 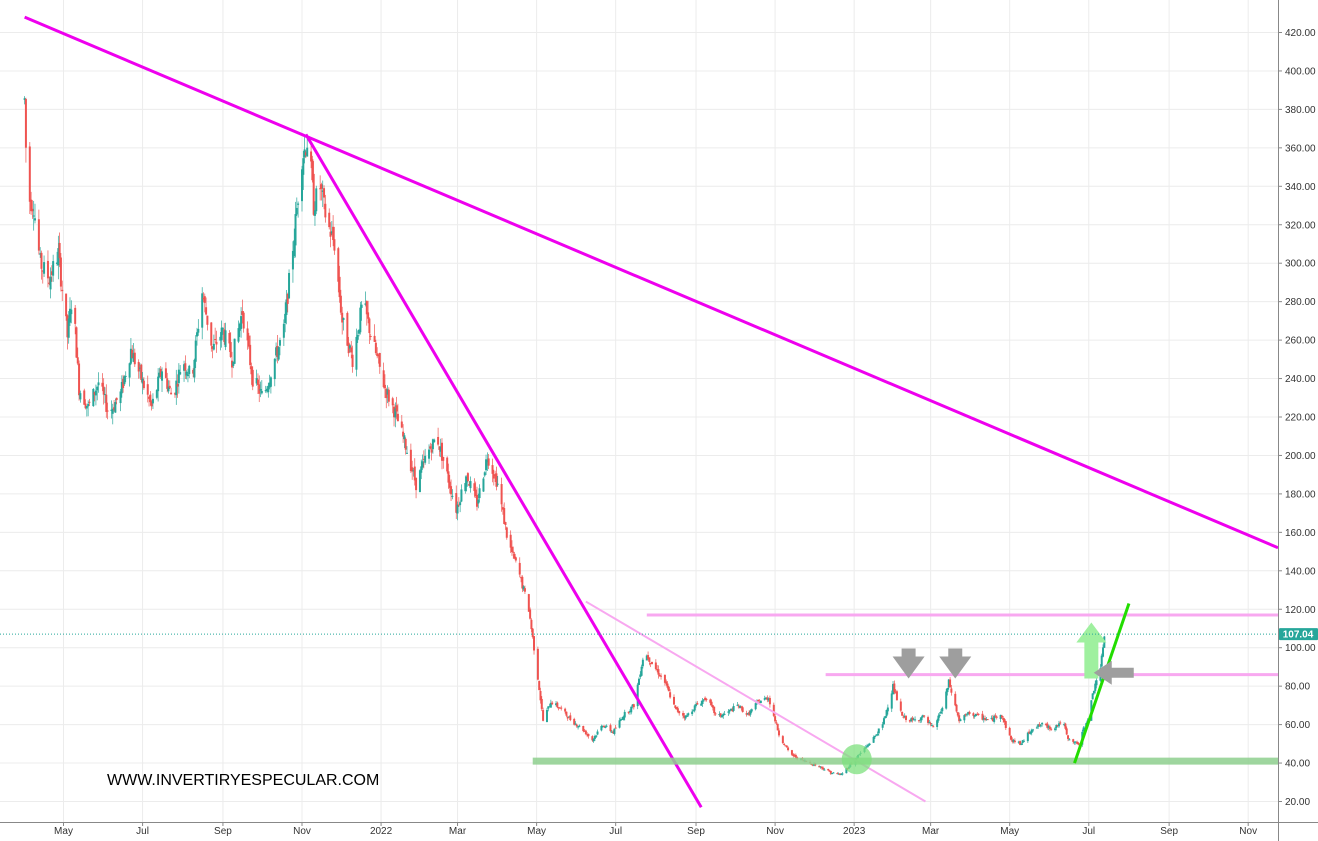 What do you see at coordinates (1113, 672) in the screenshot?
I see `arrow-left-icon` at bounding box center [1113, 672].